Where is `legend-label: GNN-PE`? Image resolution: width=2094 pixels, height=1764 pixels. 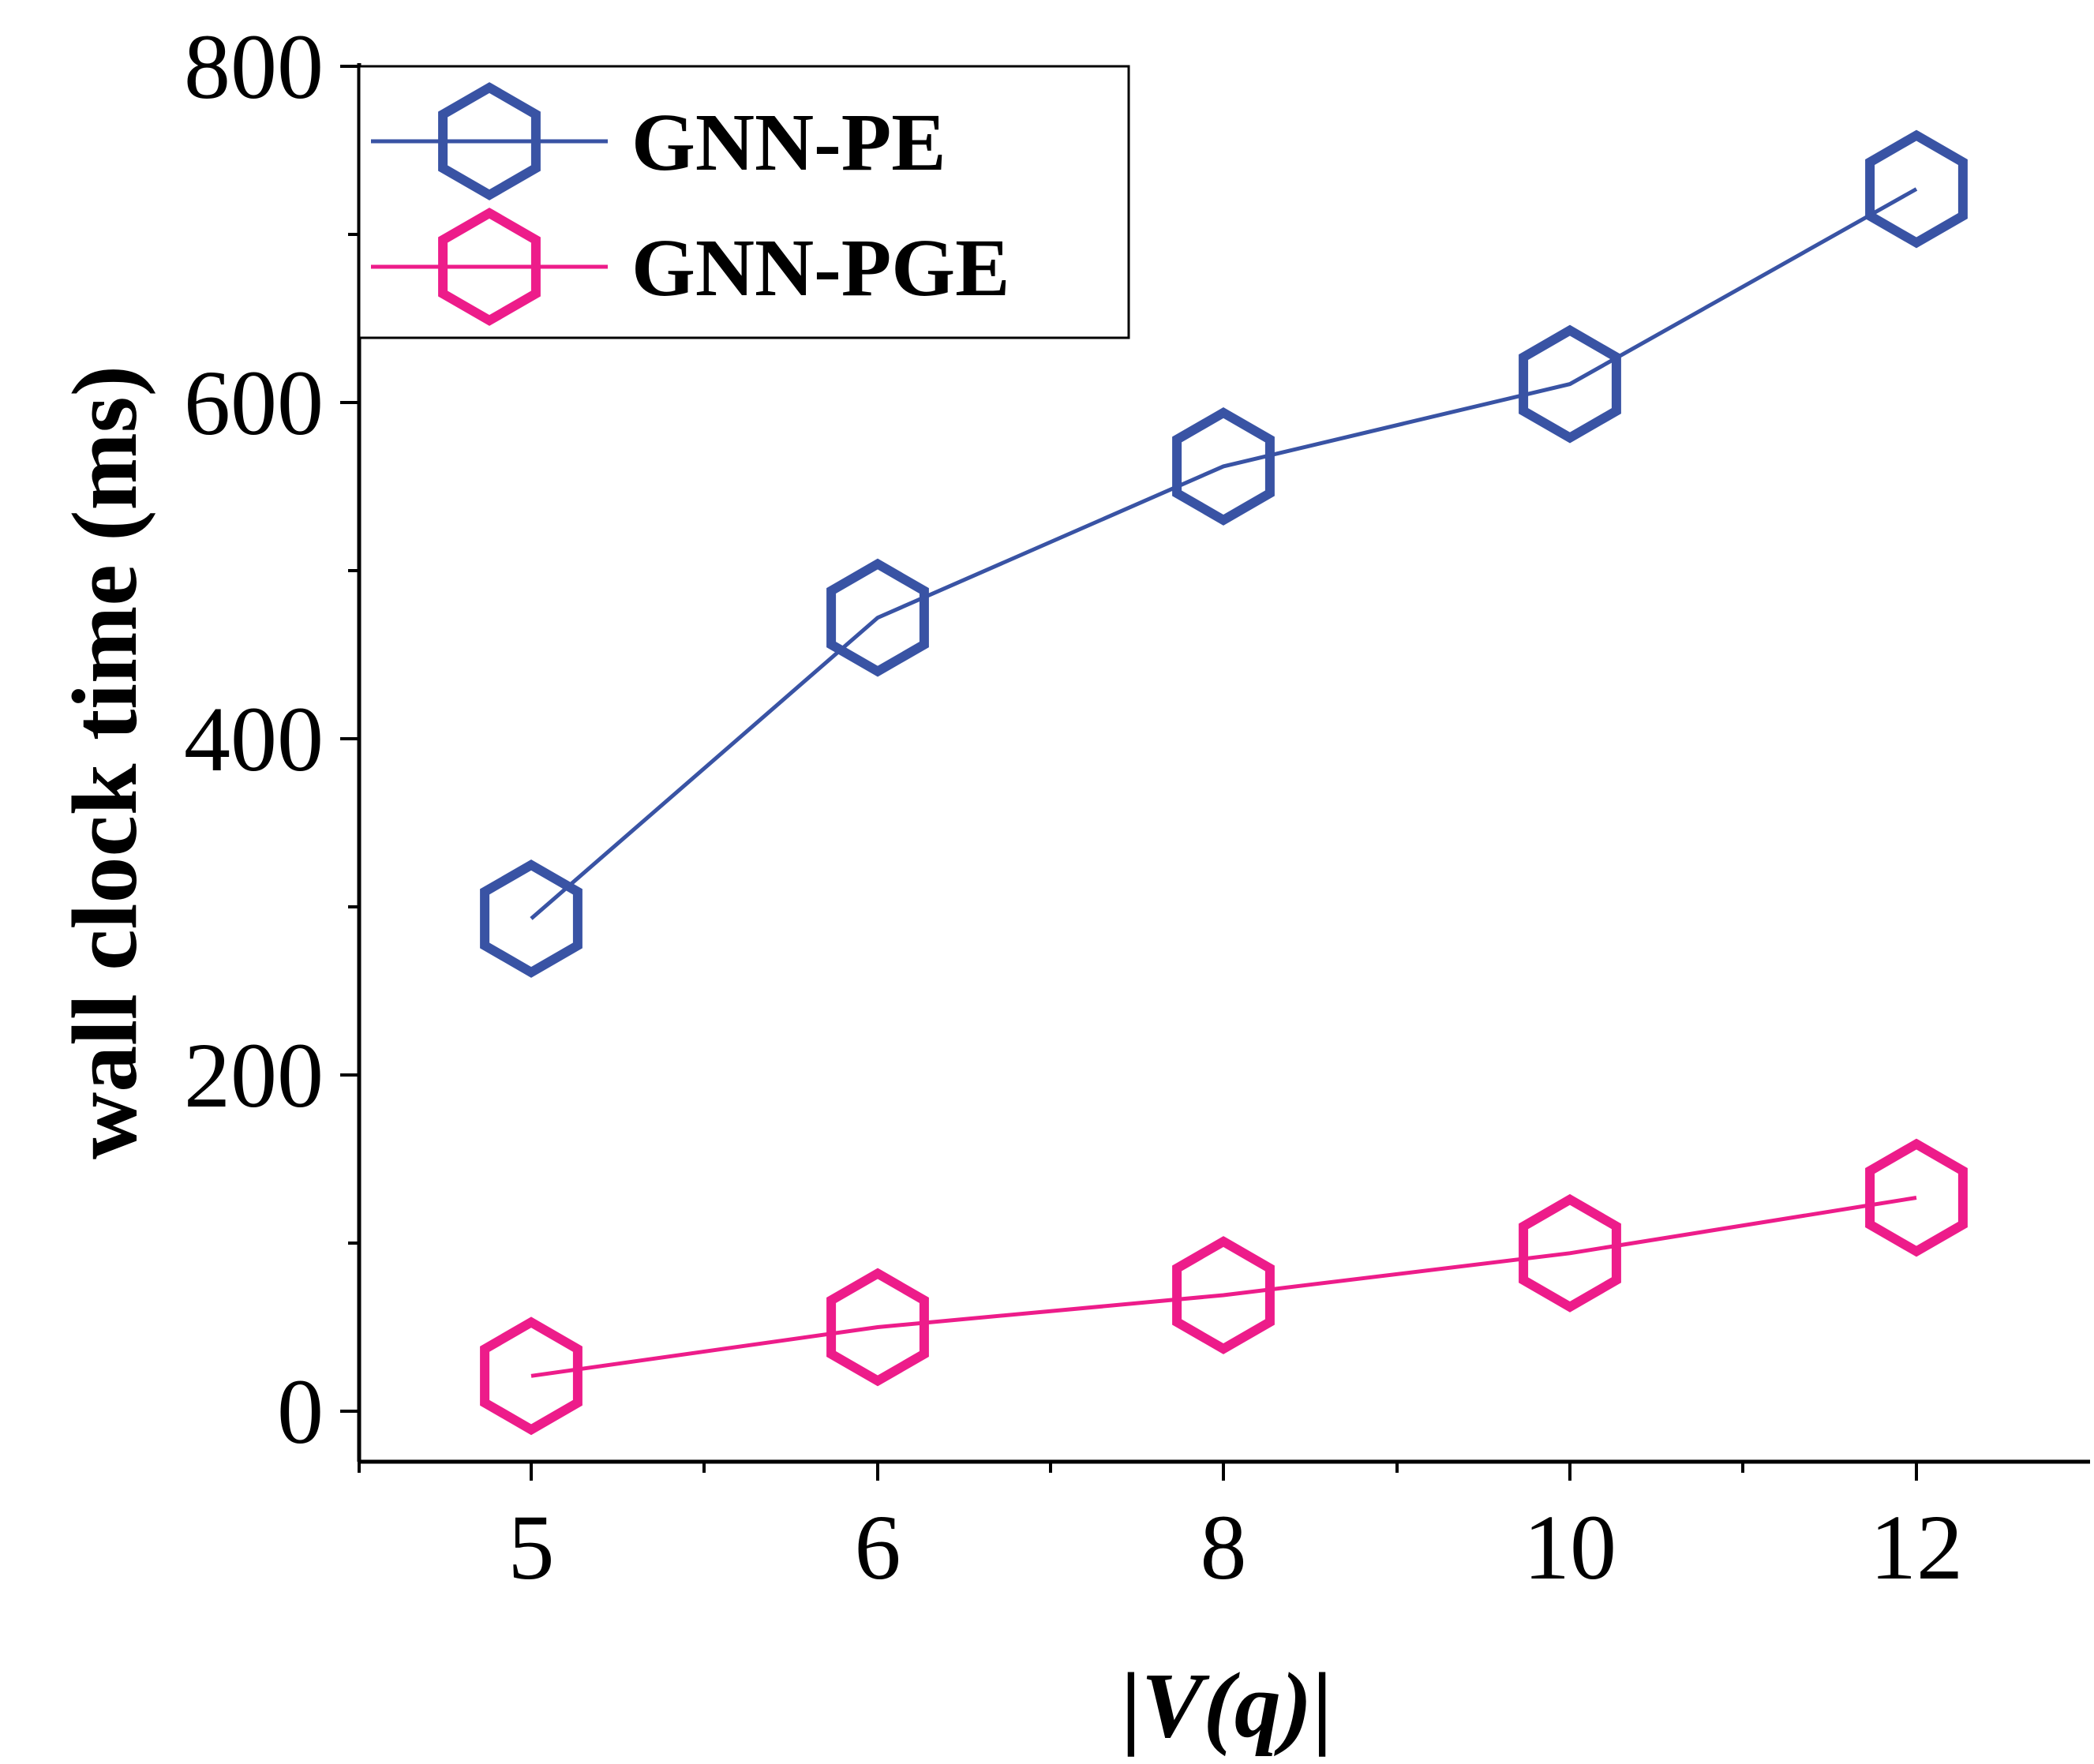
legend-label: GNN-PE is located at coordinates (788, 142).